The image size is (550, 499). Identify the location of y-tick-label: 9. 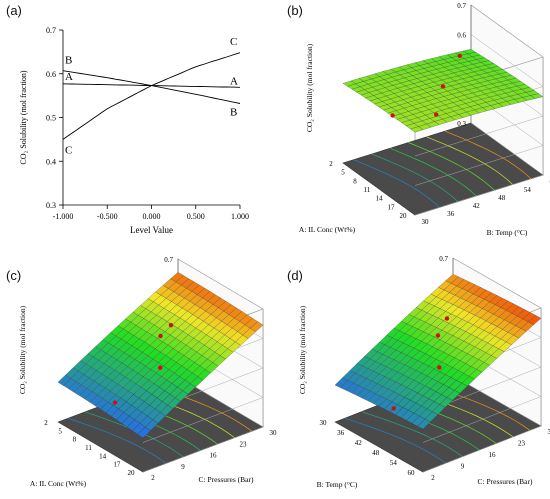
(463, 467).